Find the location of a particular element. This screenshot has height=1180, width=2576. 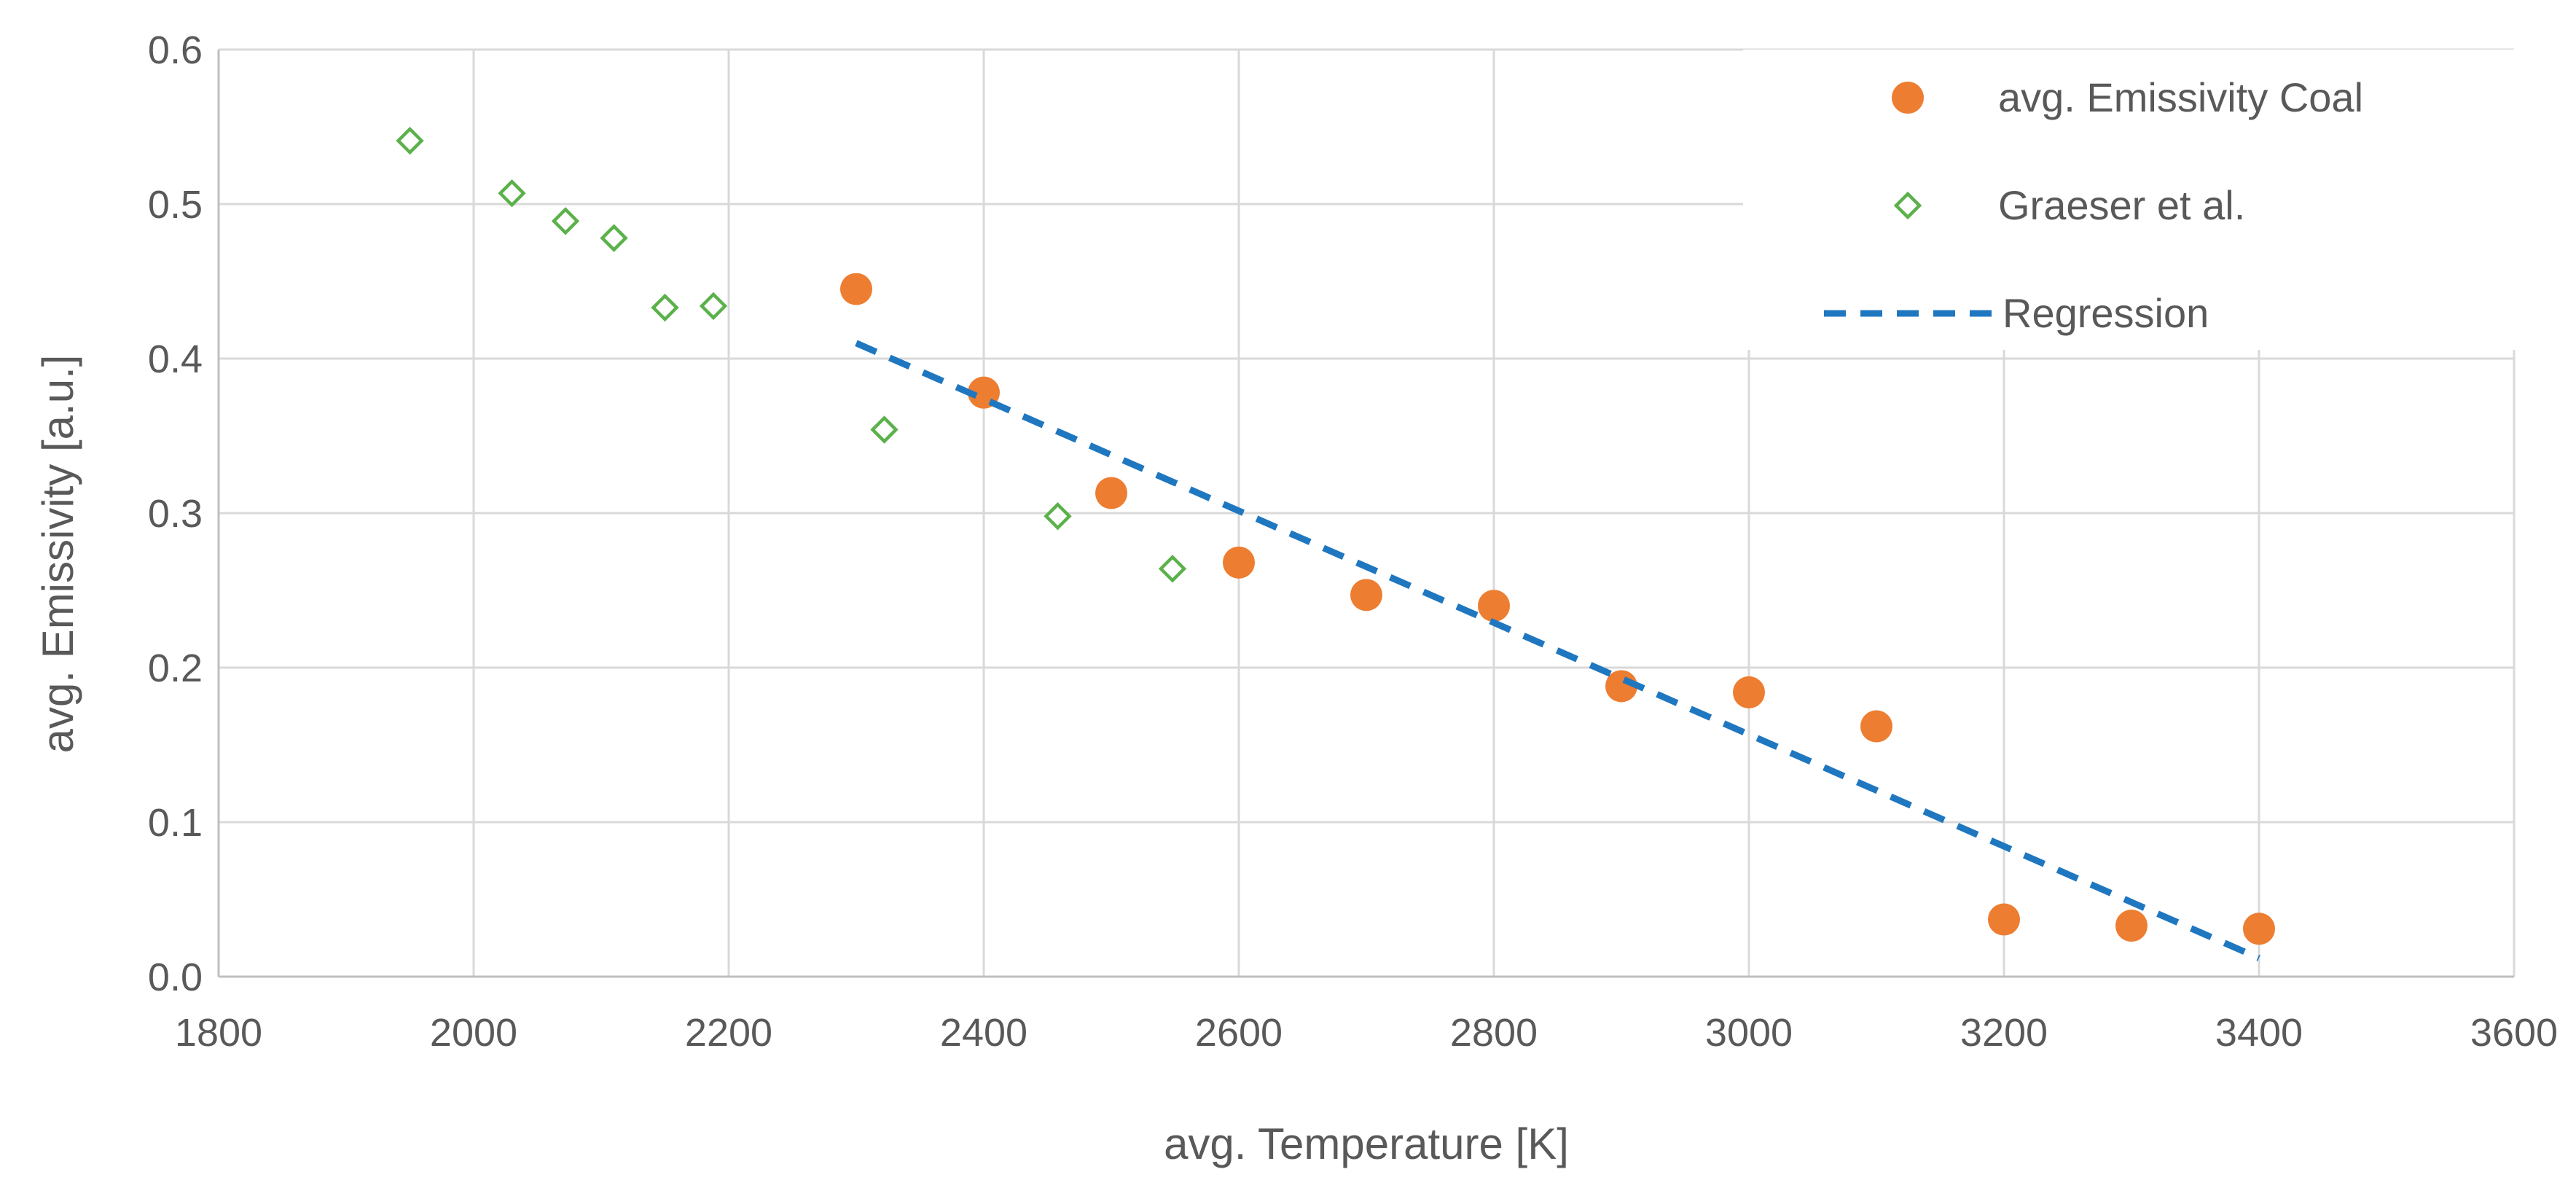

y-tick-label: 0.4 is located at coordinates (175, 359).